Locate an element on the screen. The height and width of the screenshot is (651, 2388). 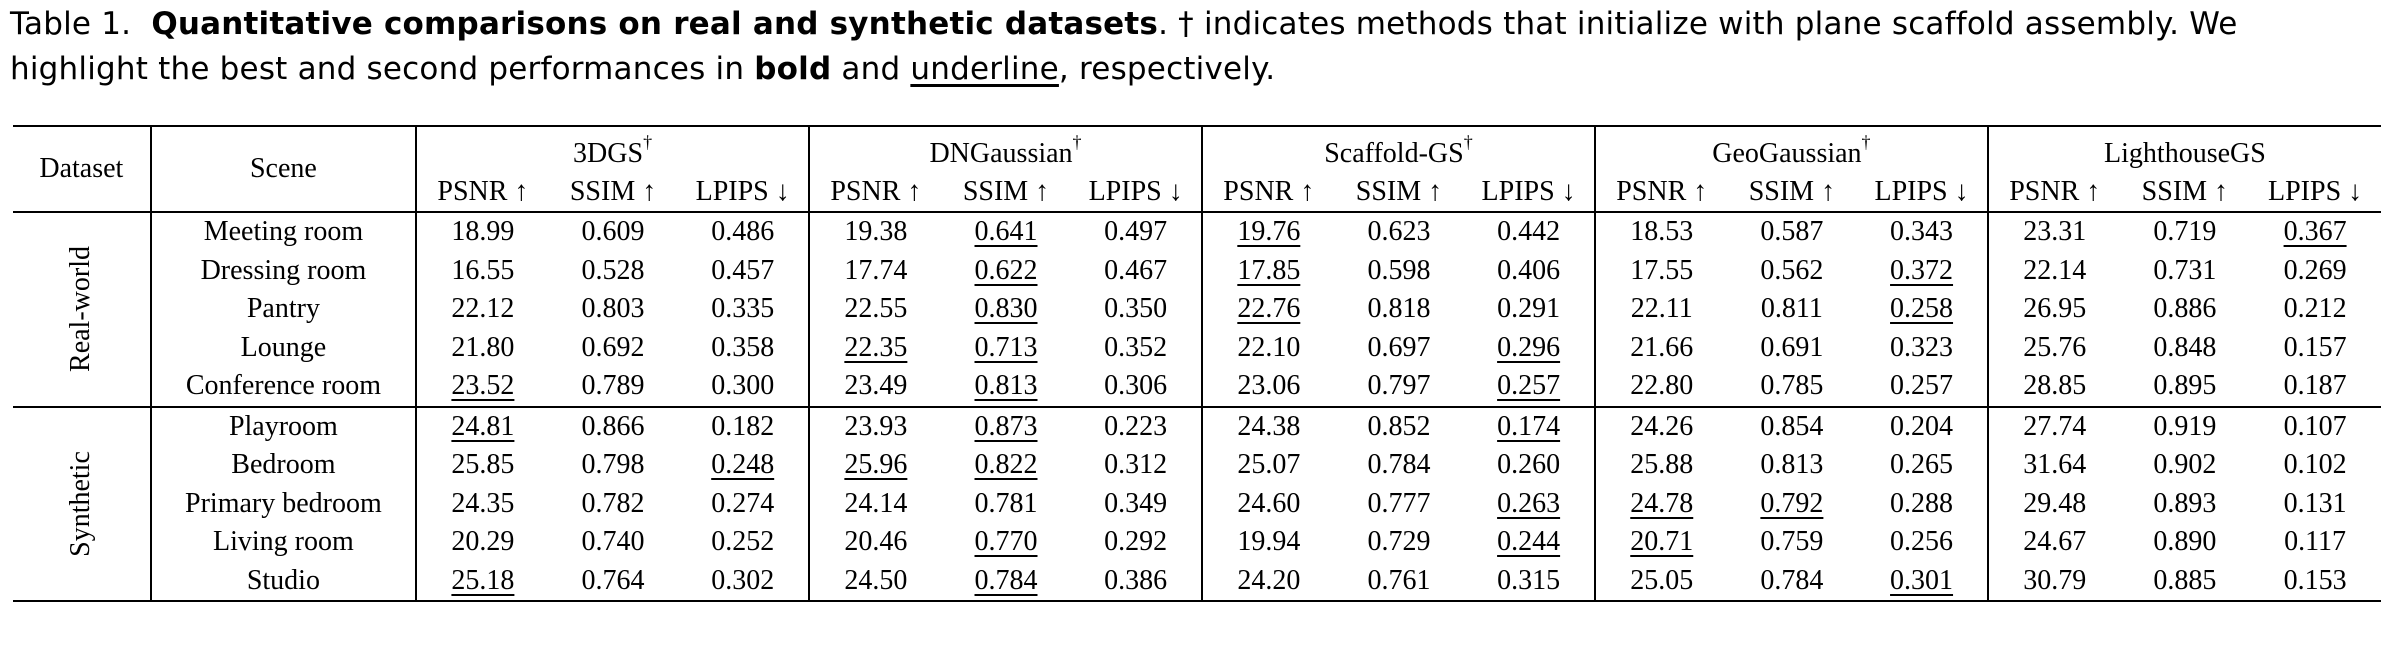
value-cell: 24.38 is located at coordinates (1268, 427).